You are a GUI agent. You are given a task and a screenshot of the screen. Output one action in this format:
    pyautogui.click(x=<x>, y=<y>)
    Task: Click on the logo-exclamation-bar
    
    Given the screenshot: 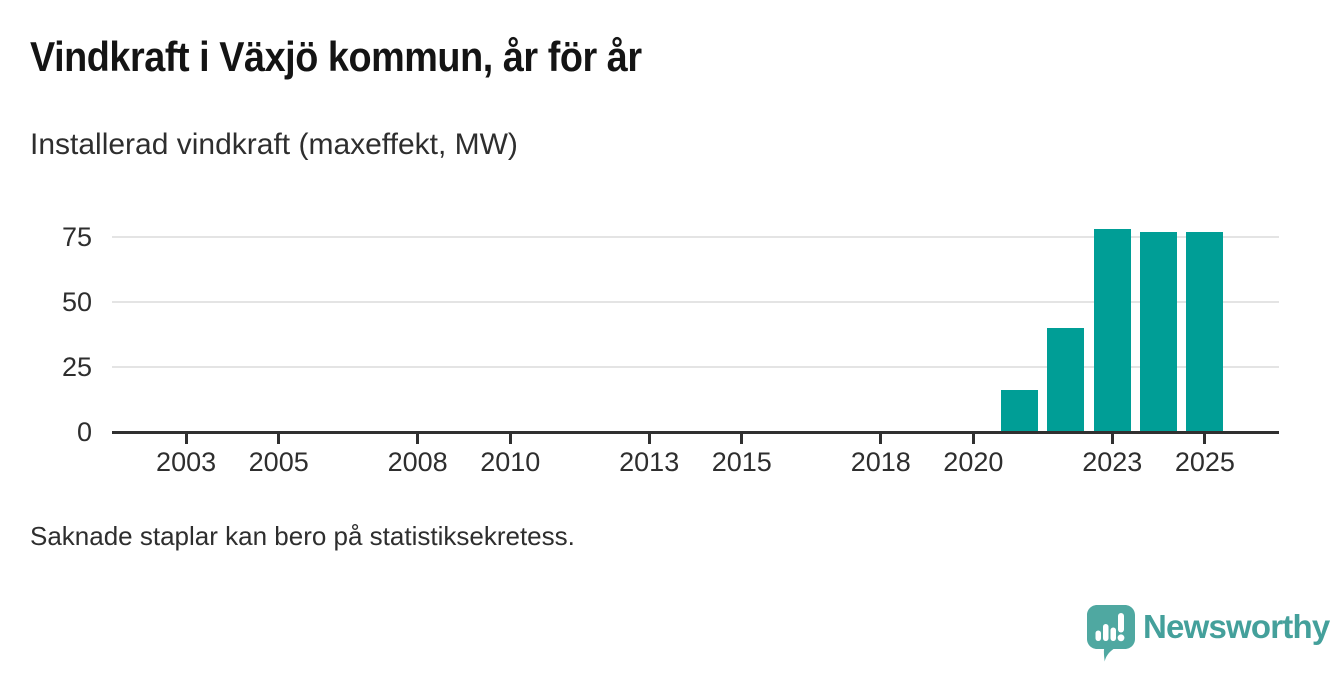 What is the action you would take?
    pyautogui.click(x=1121, y=623)
    